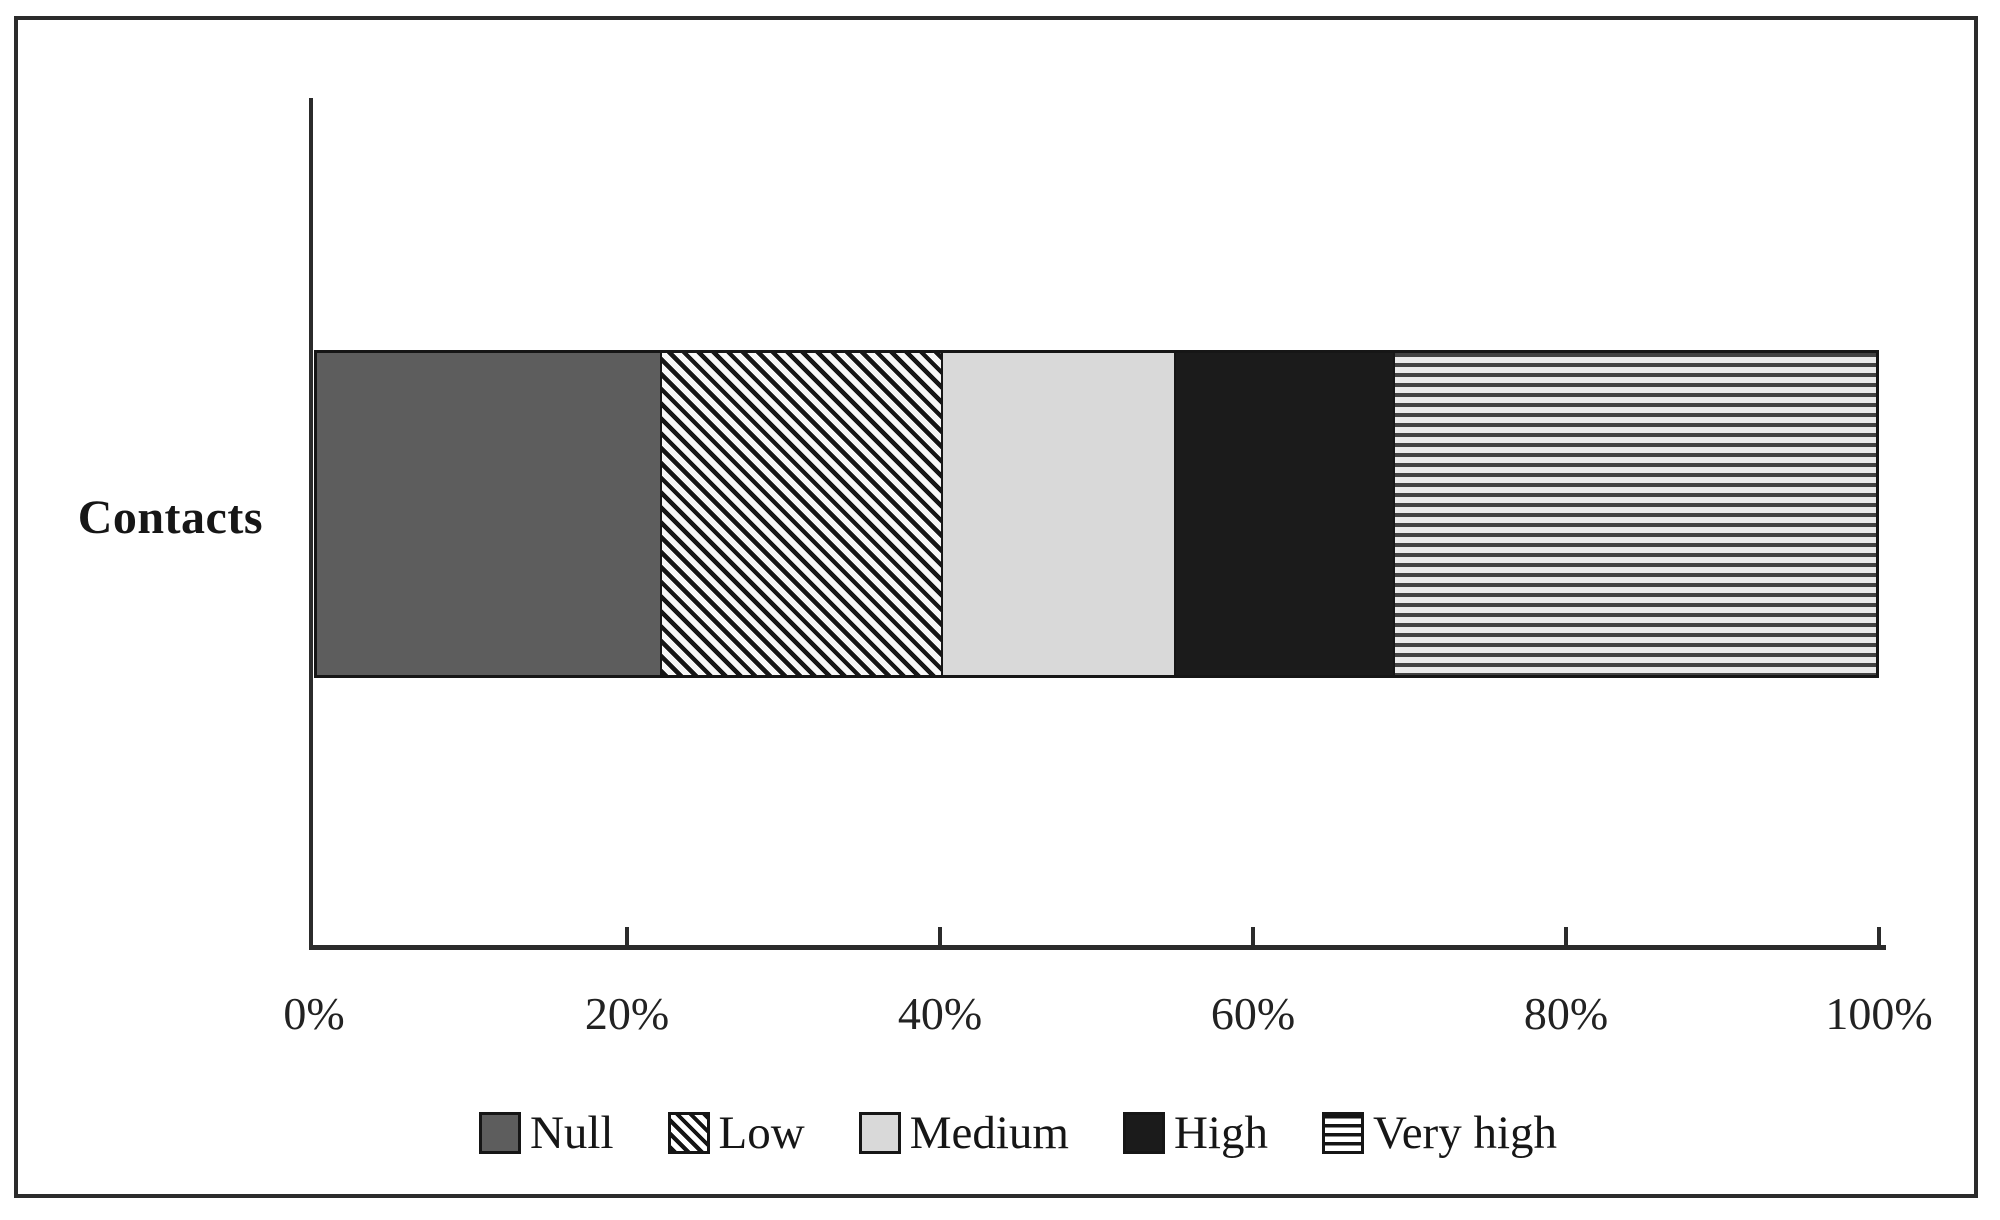 This screenshot has width=2000, height=1220. What do you see at coordinates (761, 1133) in the screenshot?
I see `legend-label-low: Low` at bounding box center [761, 1133].